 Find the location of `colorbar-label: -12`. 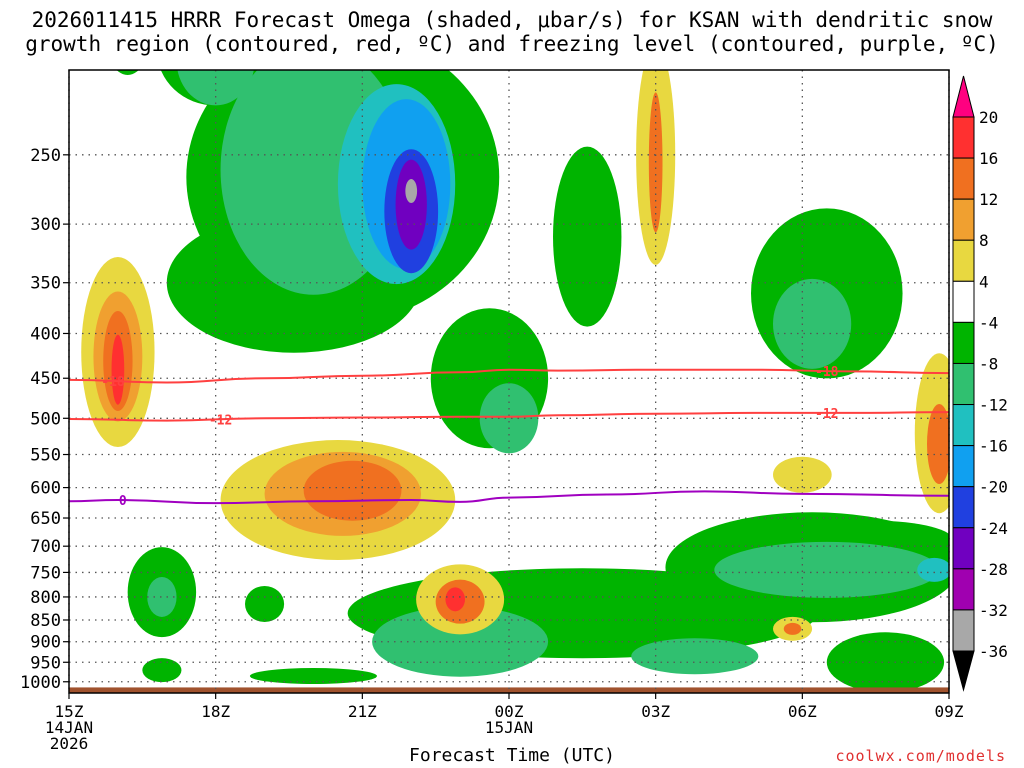

colorbar-label: -12 is located at coordinates (993, 405).